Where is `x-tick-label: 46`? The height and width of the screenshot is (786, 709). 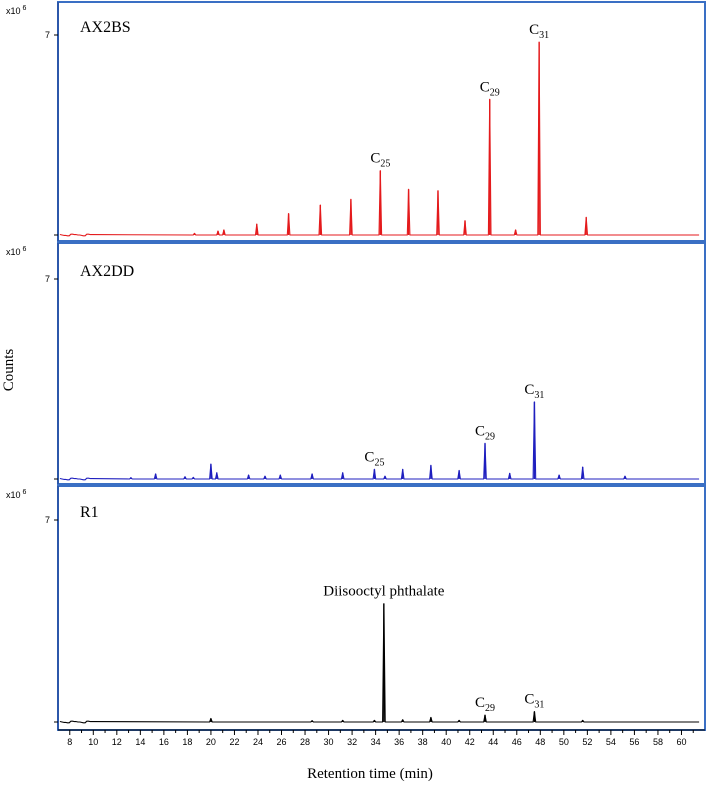 x-tick-label: 46 is located at coordinates (517, 742).